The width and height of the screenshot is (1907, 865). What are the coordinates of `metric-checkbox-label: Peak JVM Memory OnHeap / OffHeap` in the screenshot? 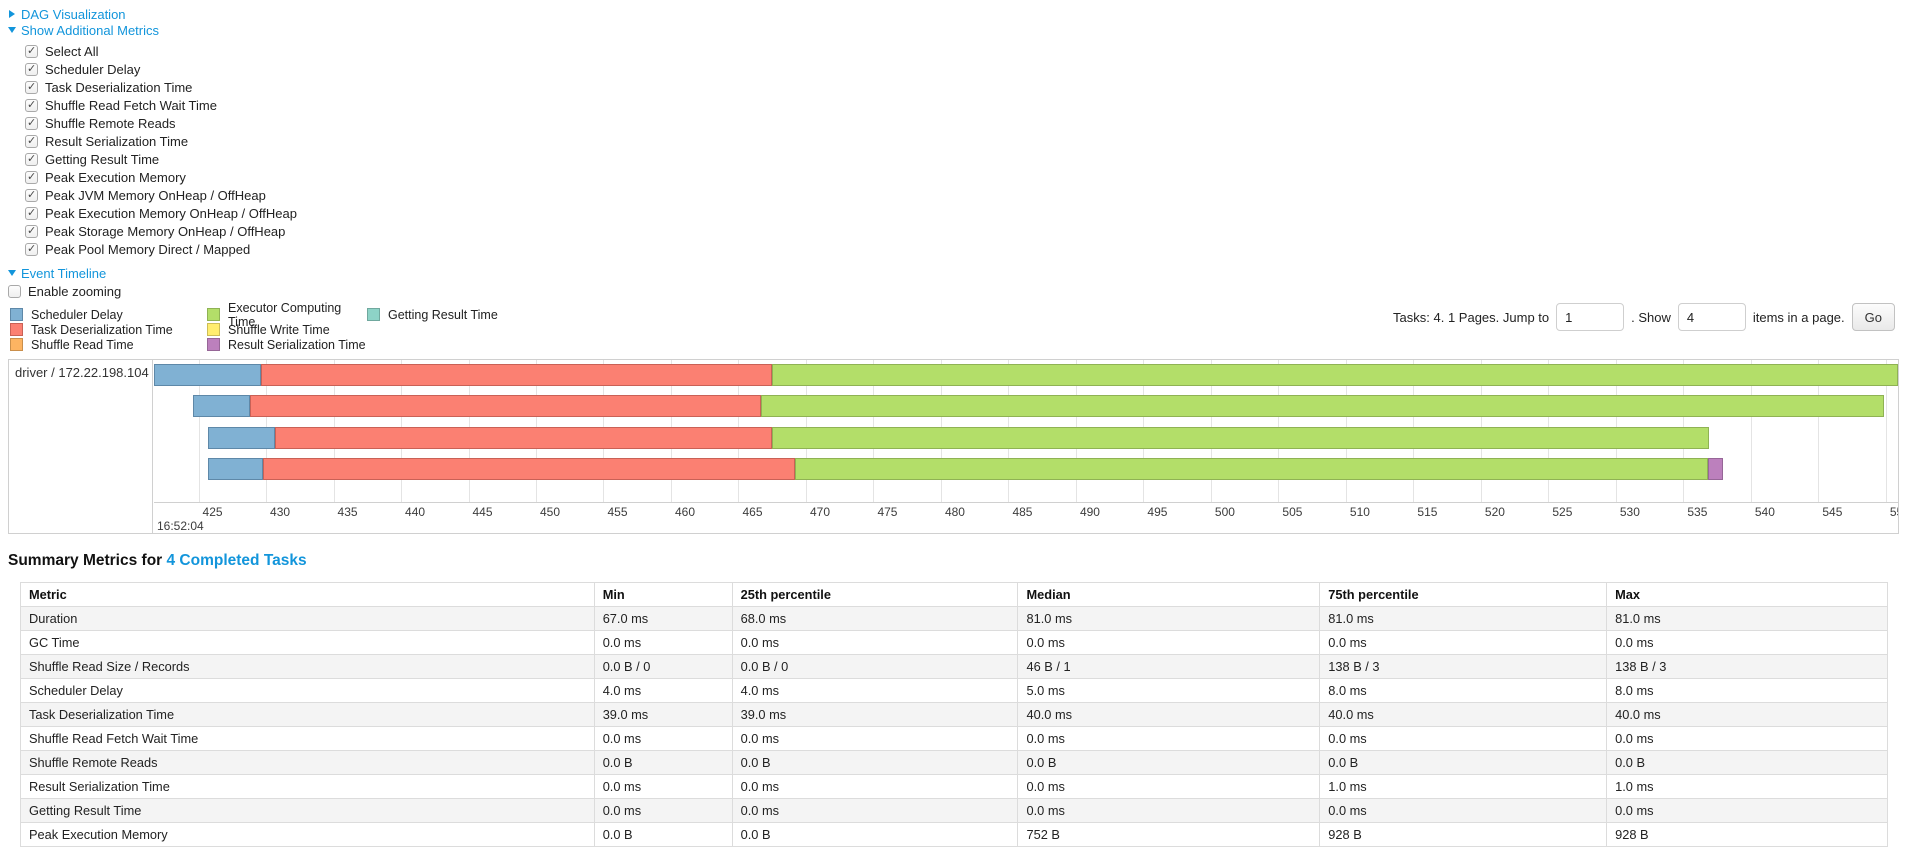 It's located at (155, 195).